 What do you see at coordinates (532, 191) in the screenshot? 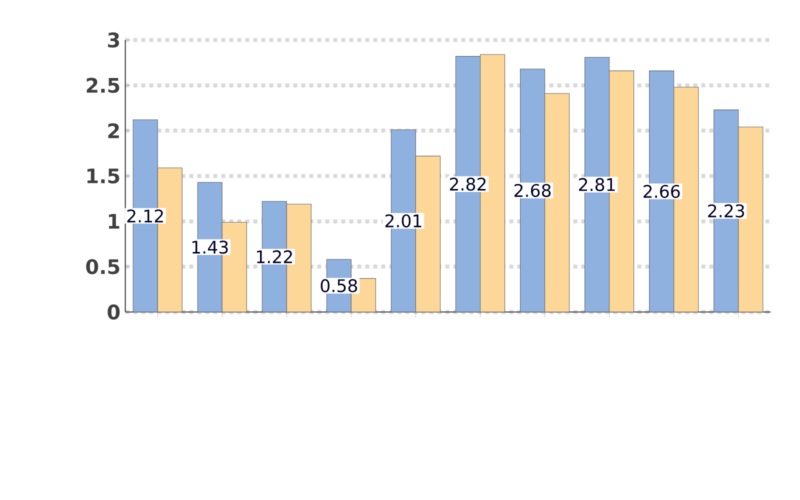
I see `data-label: 2.68` at bounding box center [532, 191].